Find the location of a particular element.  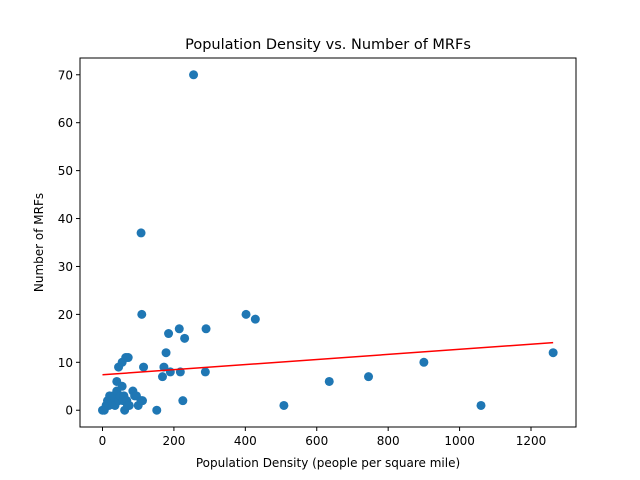

x-tick-label: 0 is located at coordinates (103, 441).